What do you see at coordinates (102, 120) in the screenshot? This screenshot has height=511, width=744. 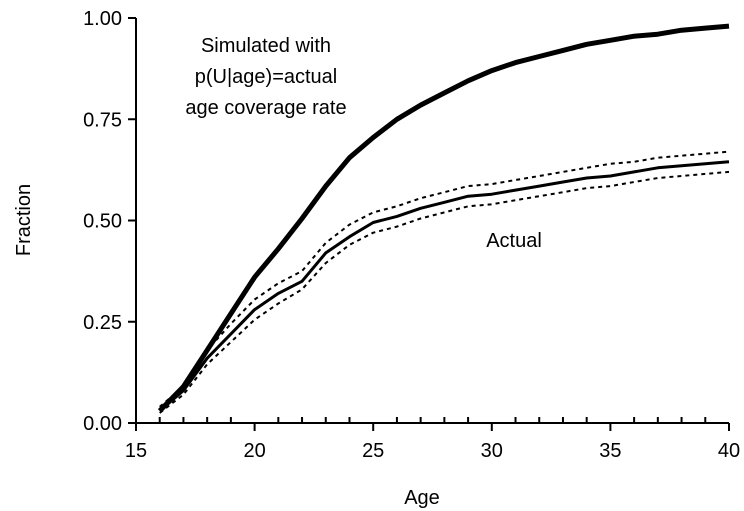 I see `y-tick-label: 0.75` at bounding box center [102, 120].